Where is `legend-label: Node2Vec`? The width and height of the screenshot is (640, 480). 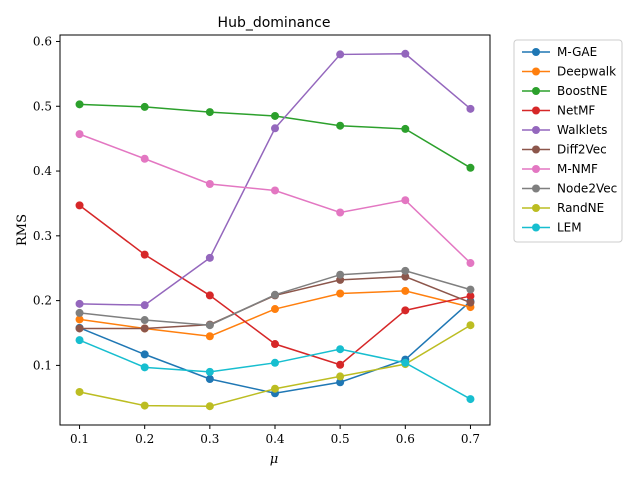 legend-label: Node2Vec is located at coordinates (587, 189).